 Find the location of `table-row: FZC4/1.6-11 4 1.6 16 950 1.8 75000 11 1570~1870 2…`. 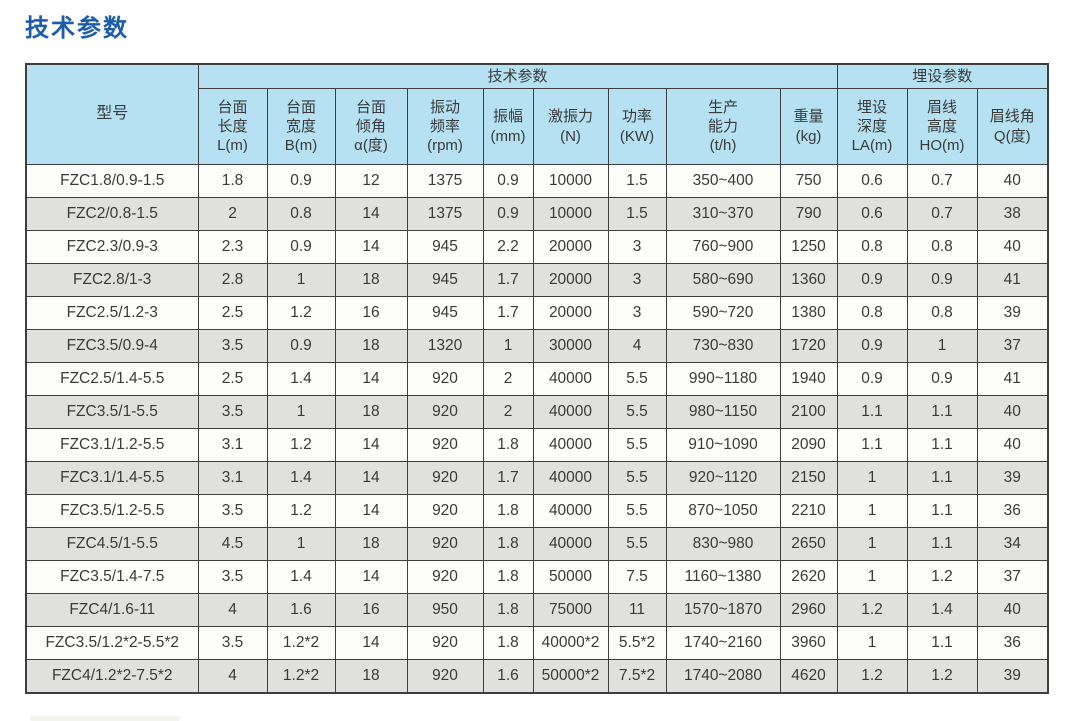

table-row: FZC4/1.6-11 4 1.6 16 950 1.8 75000 11 1570~1870 2… is located at coordinates (537, 610).